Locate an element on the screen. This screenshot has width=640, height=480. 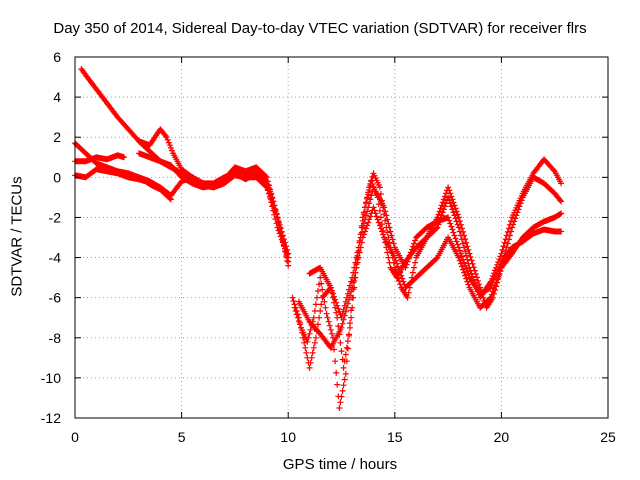
y-tick-label: -6 is located at coordinates (55, 298).